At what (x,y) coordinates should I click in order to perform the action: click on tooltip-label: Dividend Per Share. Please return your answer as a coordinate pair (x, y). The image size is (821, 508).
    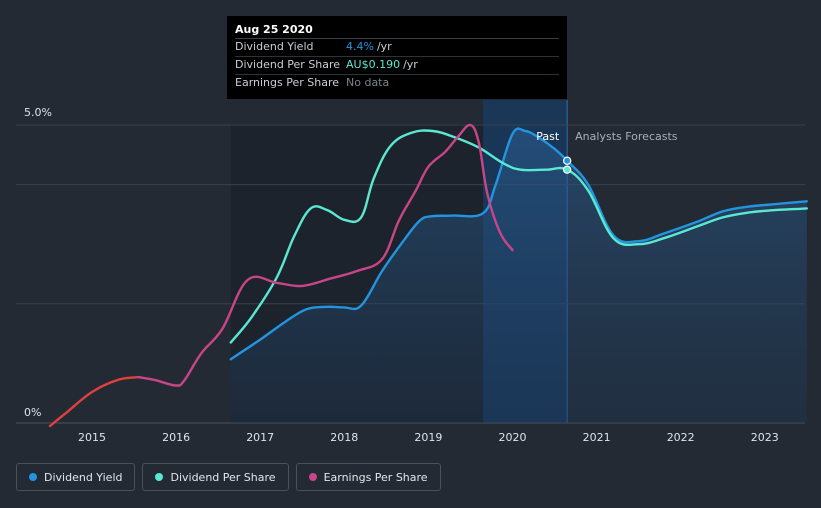
    Looking at the image, I should click on (288, 64).